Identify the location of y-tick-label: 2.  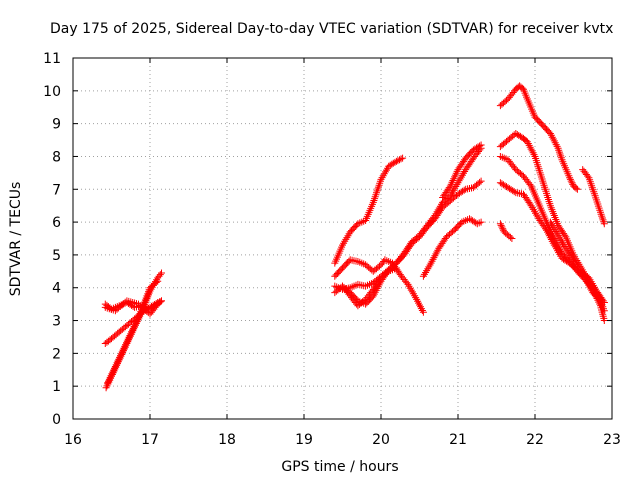
(56, 354).